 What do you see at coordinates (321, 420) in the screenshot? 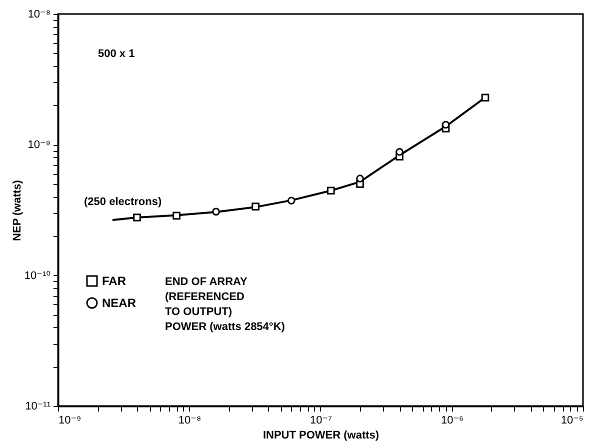
I see `x-tick-label: 10⁻⁷` at bounding box center [321, 420].